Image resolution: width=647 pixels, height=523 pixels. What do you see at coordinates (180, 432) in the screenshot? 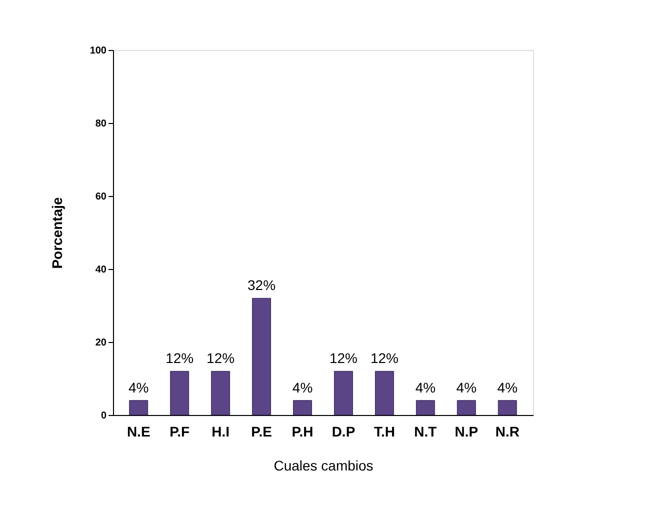
I see `x-tick-label: P.F` at bounding box center [180, 432].